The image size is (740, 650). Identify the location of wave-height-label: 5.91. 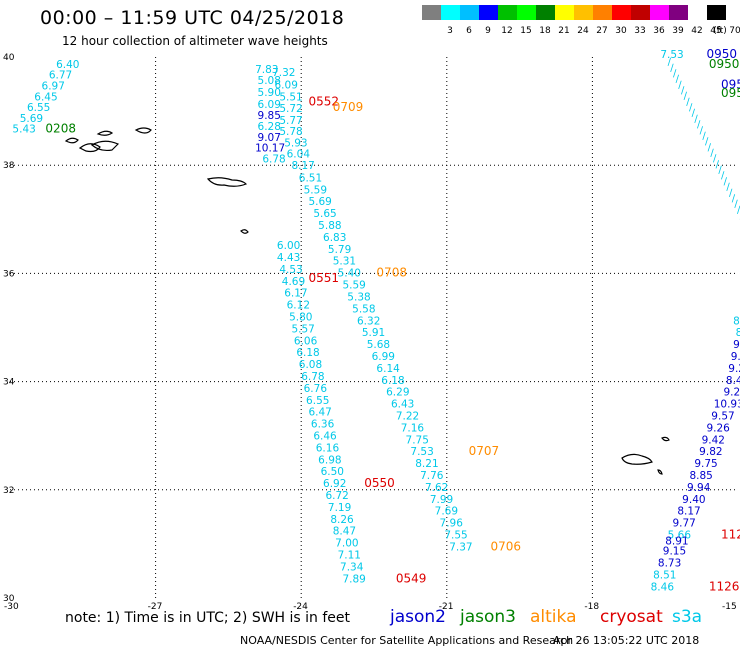
(373, 333).